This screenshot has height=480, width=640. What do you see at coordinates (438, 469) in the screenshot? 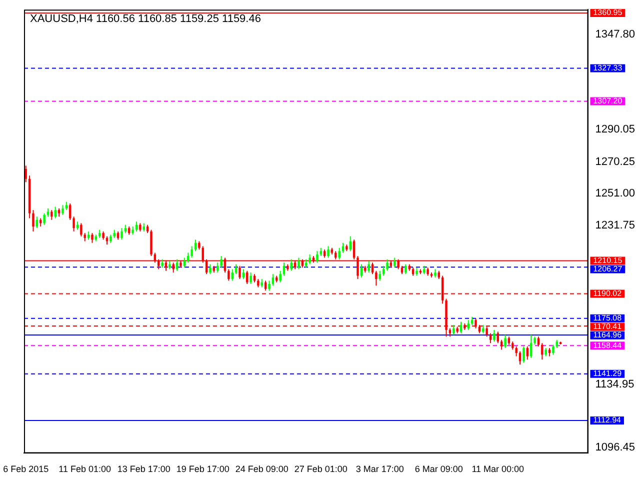
I see `x-tick-label: 6 Mar 09:00` at bounding box center [438, 469].